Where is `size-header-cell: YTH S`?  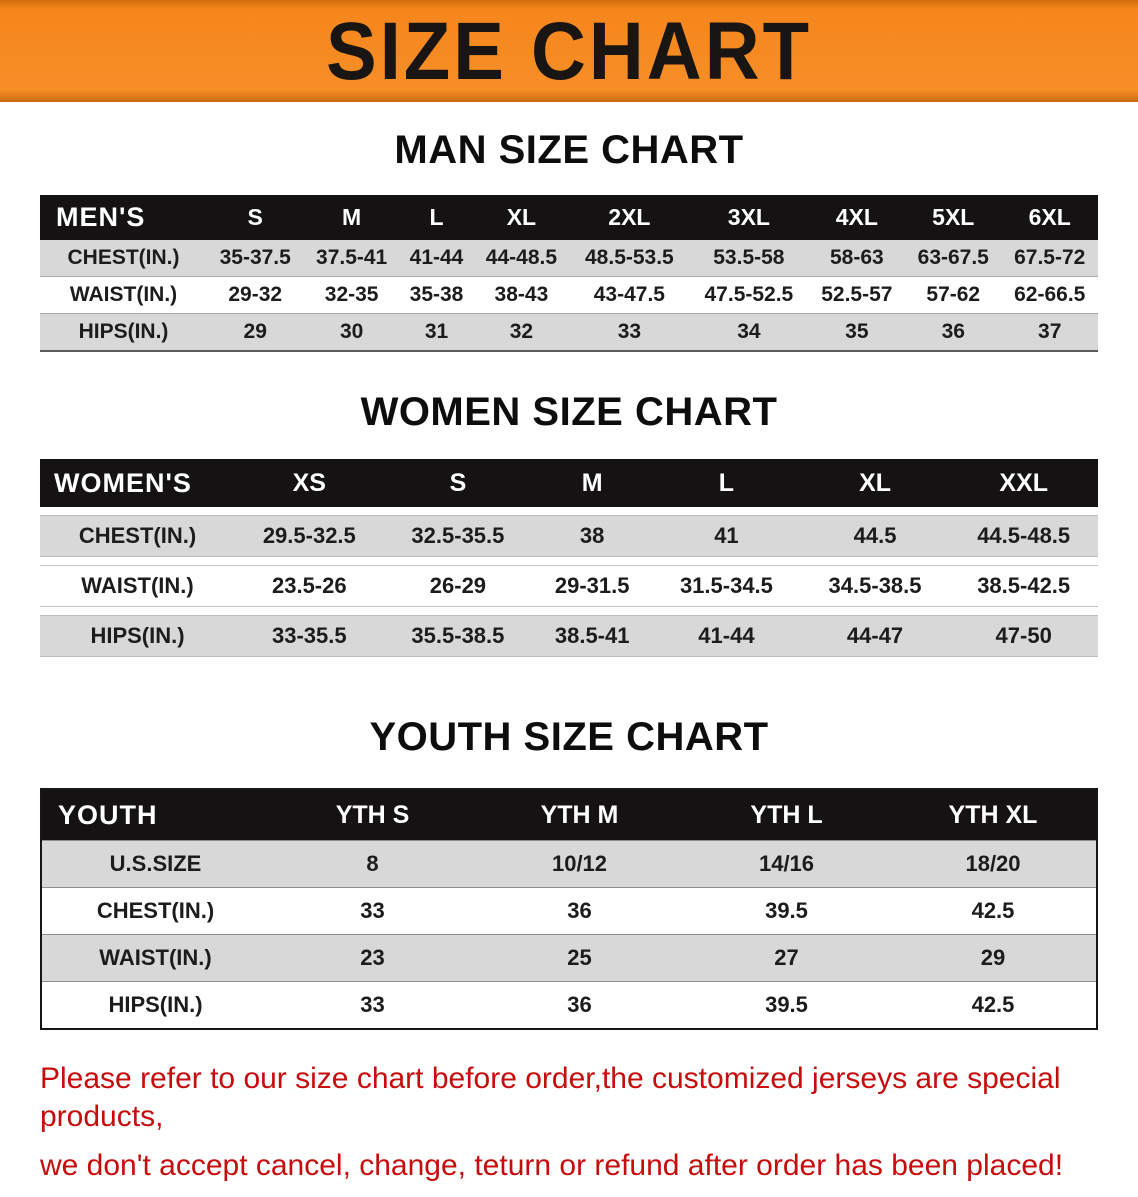
size-header-cell: YTH S is located at coordinates (372, 815).